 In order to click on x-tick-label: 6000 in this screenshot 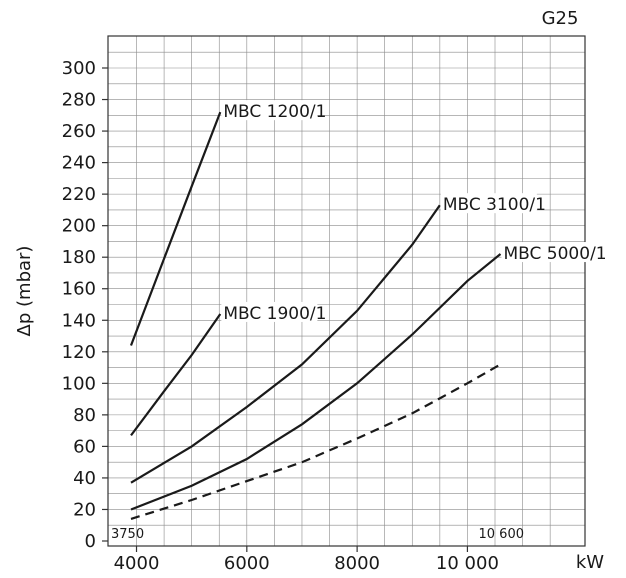, I will do `click(247, 563)`.